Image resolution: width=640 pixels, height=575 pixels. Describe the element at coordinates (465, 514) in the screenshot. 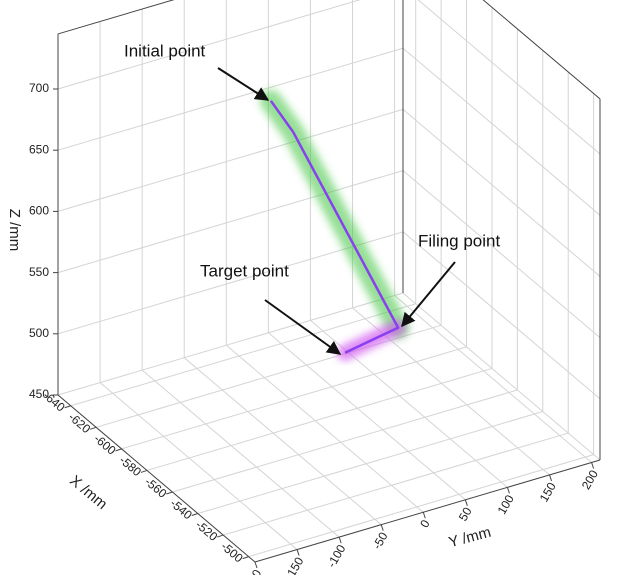

I see `y-tick-label: 50` at that location.